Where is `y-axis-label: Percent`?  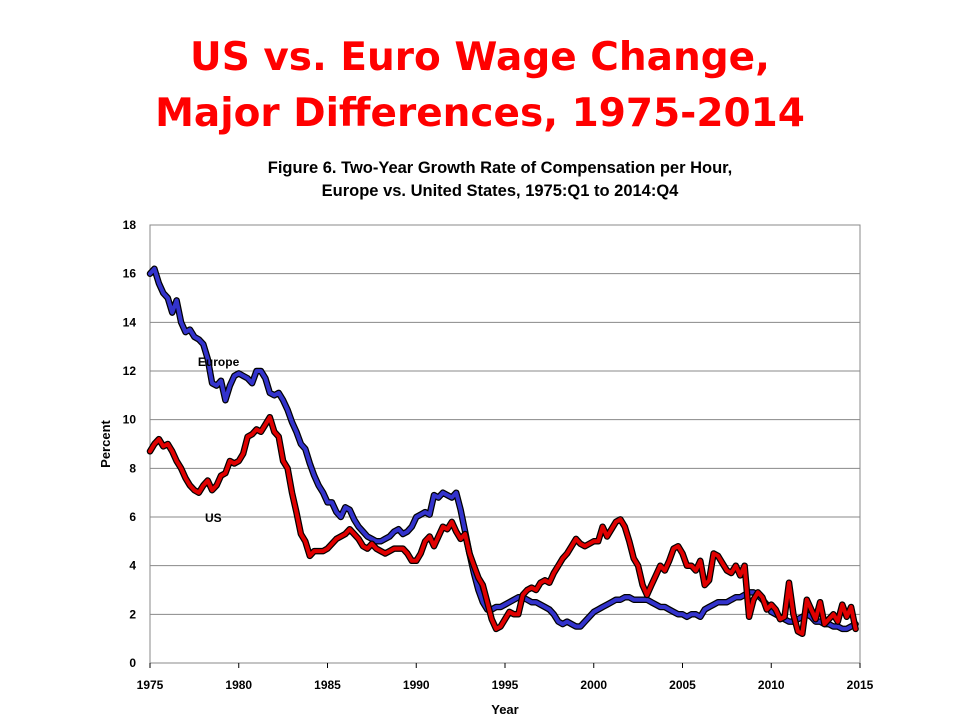
y-axis-label: Percent is located at coordinates (105, 443).